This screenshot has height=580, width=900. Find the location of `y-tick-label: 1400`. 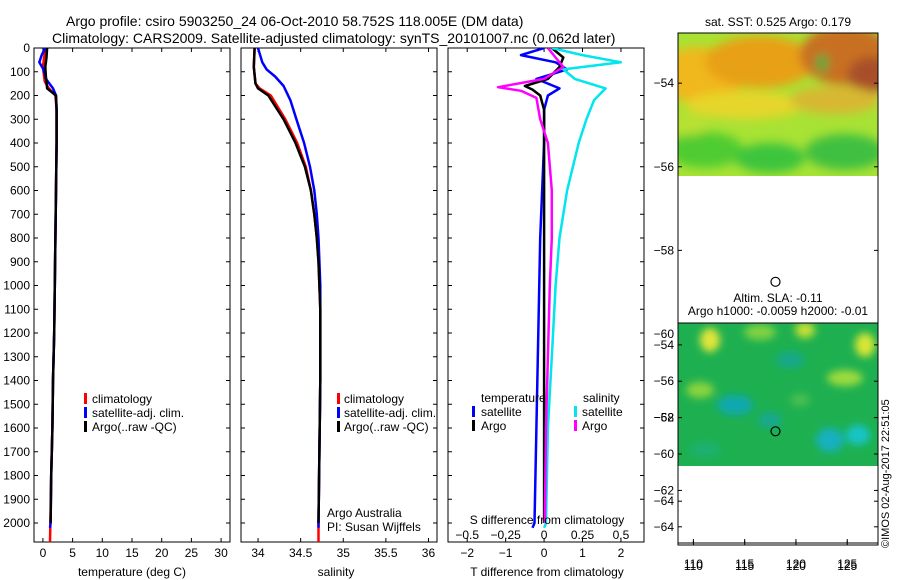

y-tick-label: 1400 is located at coordinates (16, 381).